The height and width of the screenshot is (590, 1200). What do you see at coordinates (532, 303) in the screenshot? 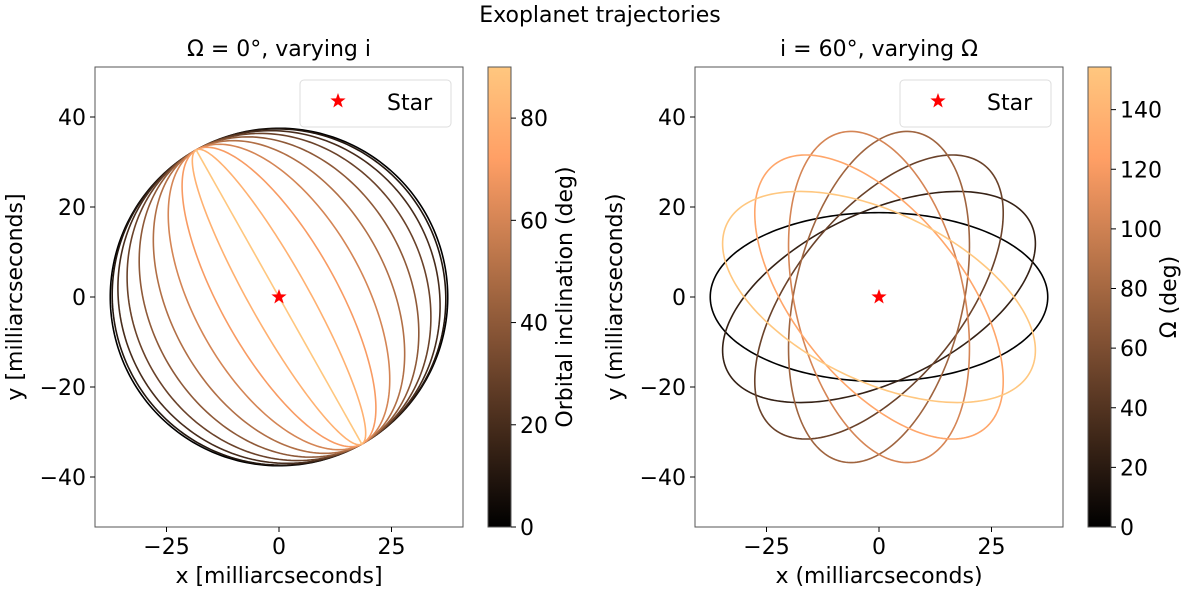
I see `colorbar: 0 20 40 60 80 Orbital inclination (deg)` at bounding box center [532, 303].